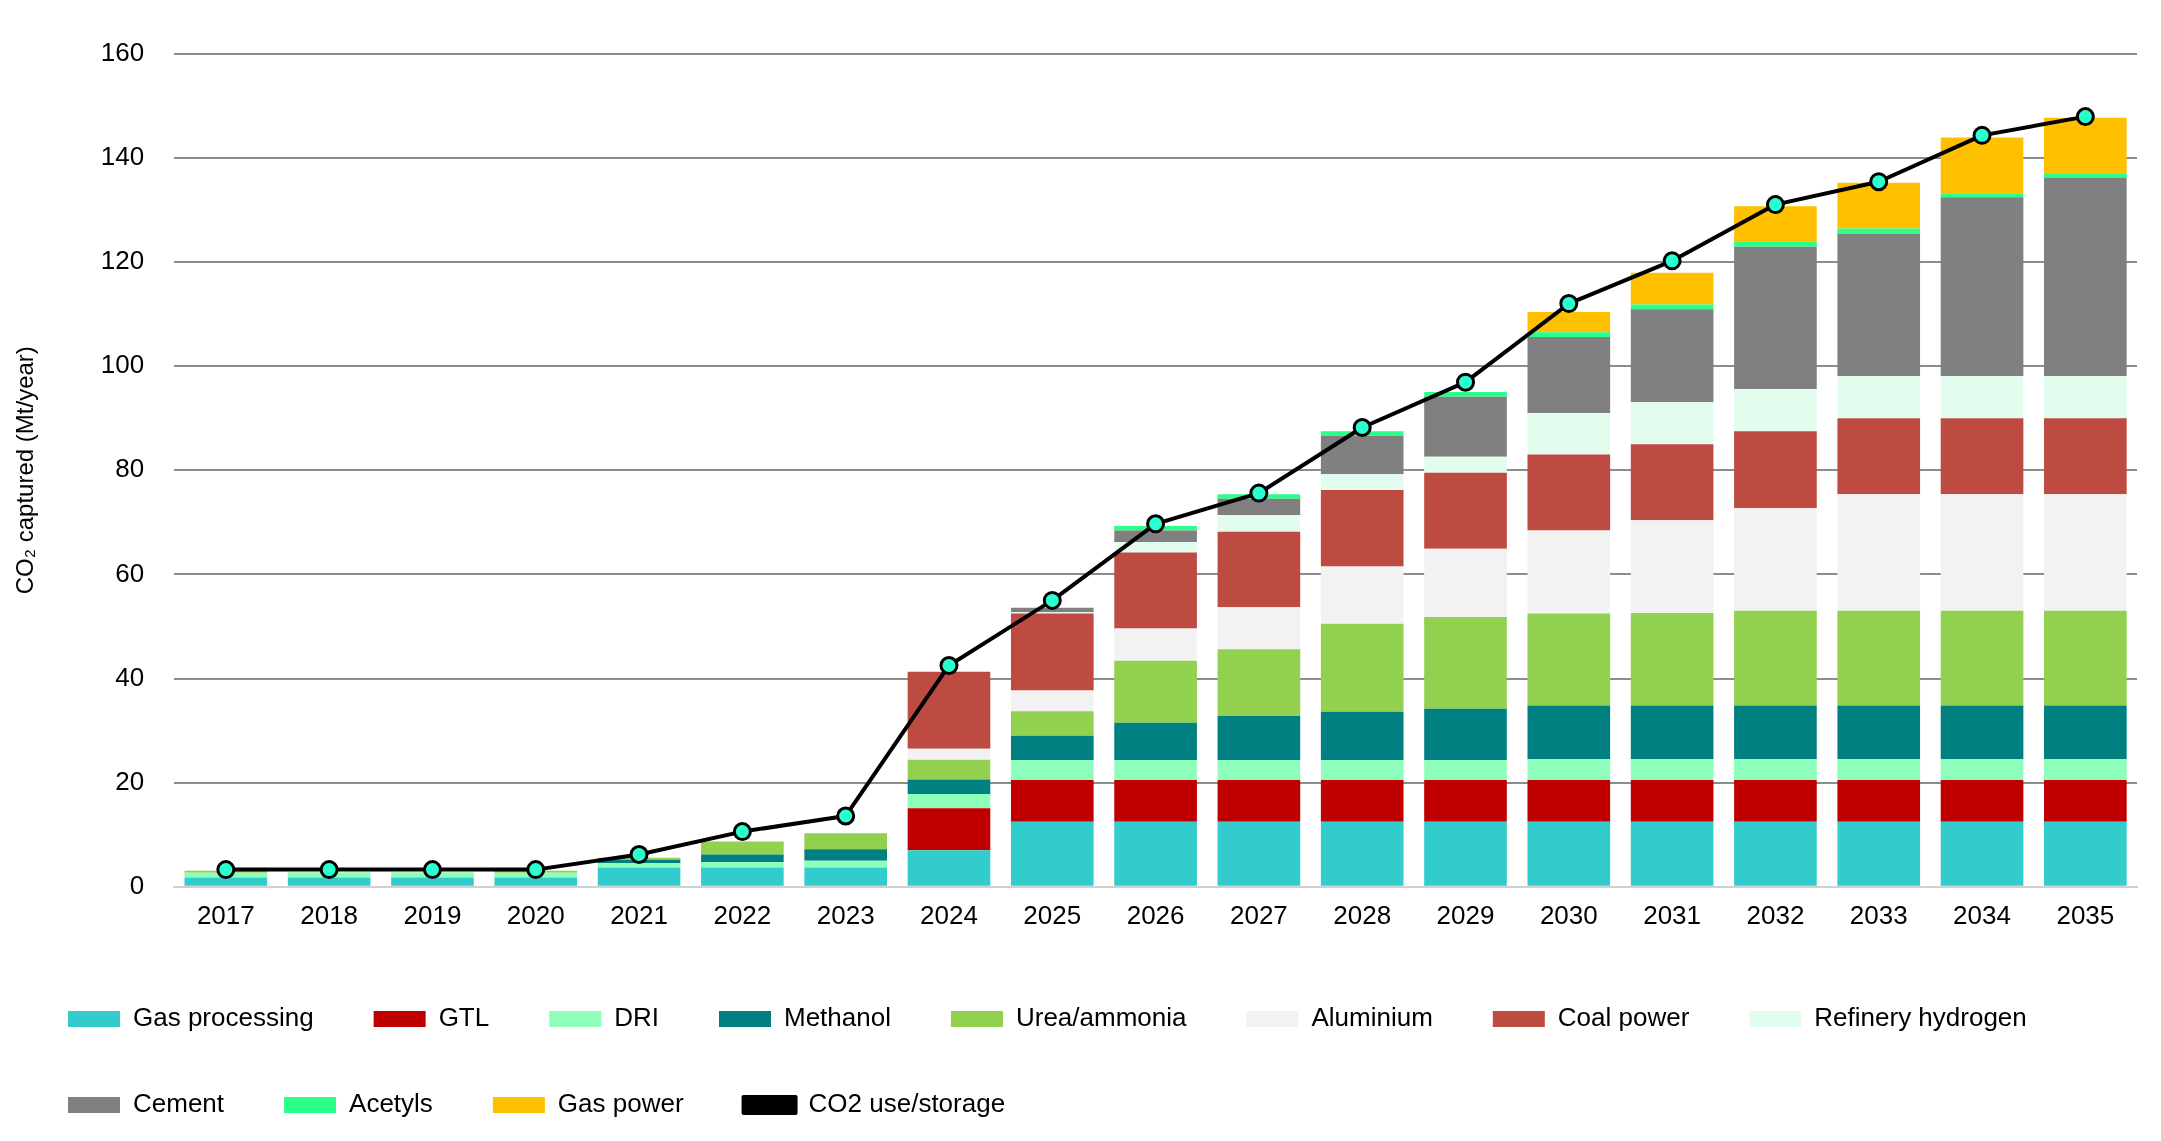 The image size is (2161, 1141). Describe the element at coordinates (223, 1017) in the screenshot. I see `legend-label: Gas processing` at that location.